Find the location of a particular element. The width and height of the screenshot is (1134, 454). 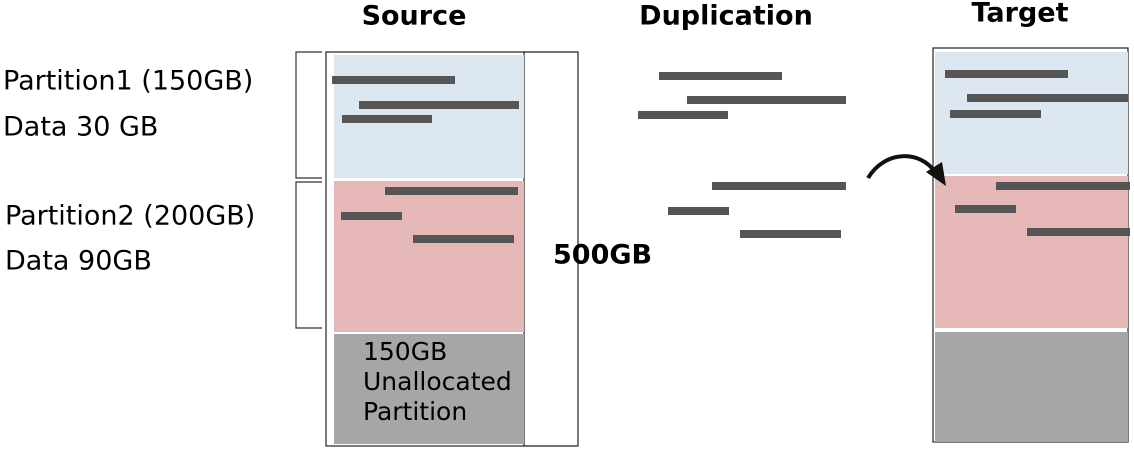

arrow-head is located at coordinates (936, 174).